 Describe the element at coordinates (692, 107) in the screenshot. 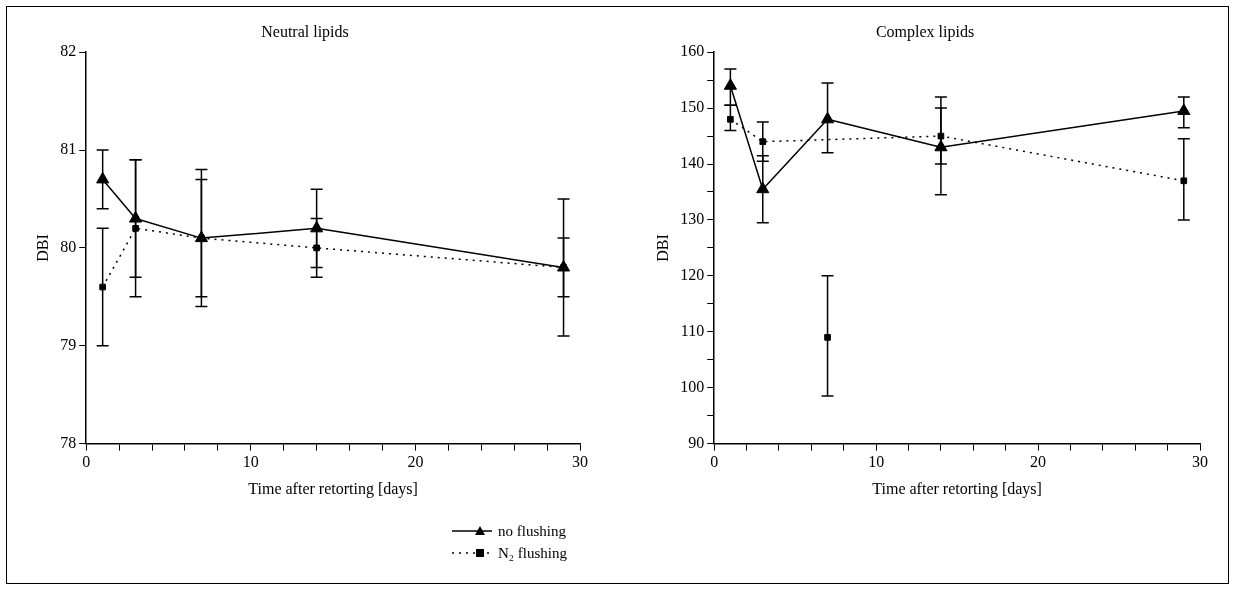

I see `y-tick-label: 150` at that location.